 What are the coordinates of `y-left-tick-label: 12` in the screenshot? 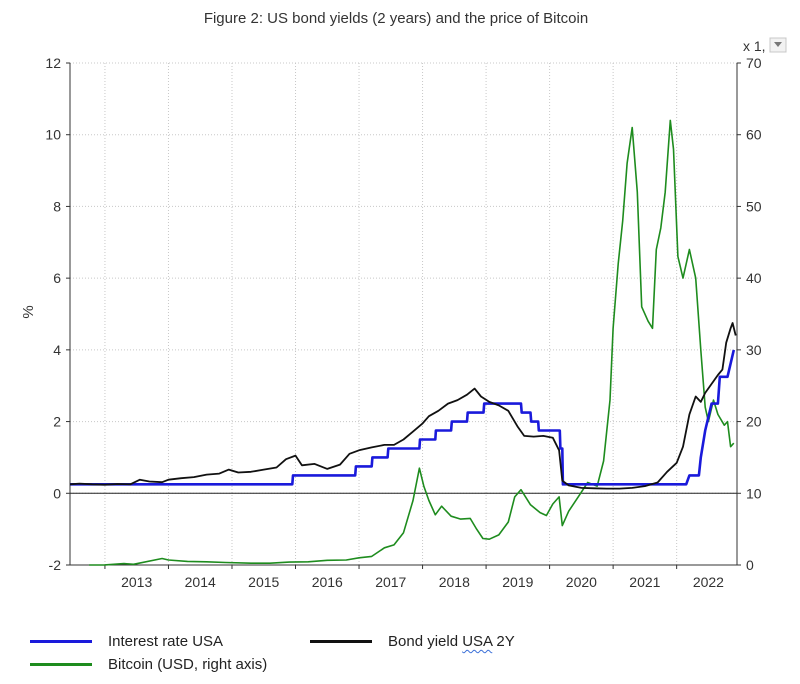 It's located at (53, 63).